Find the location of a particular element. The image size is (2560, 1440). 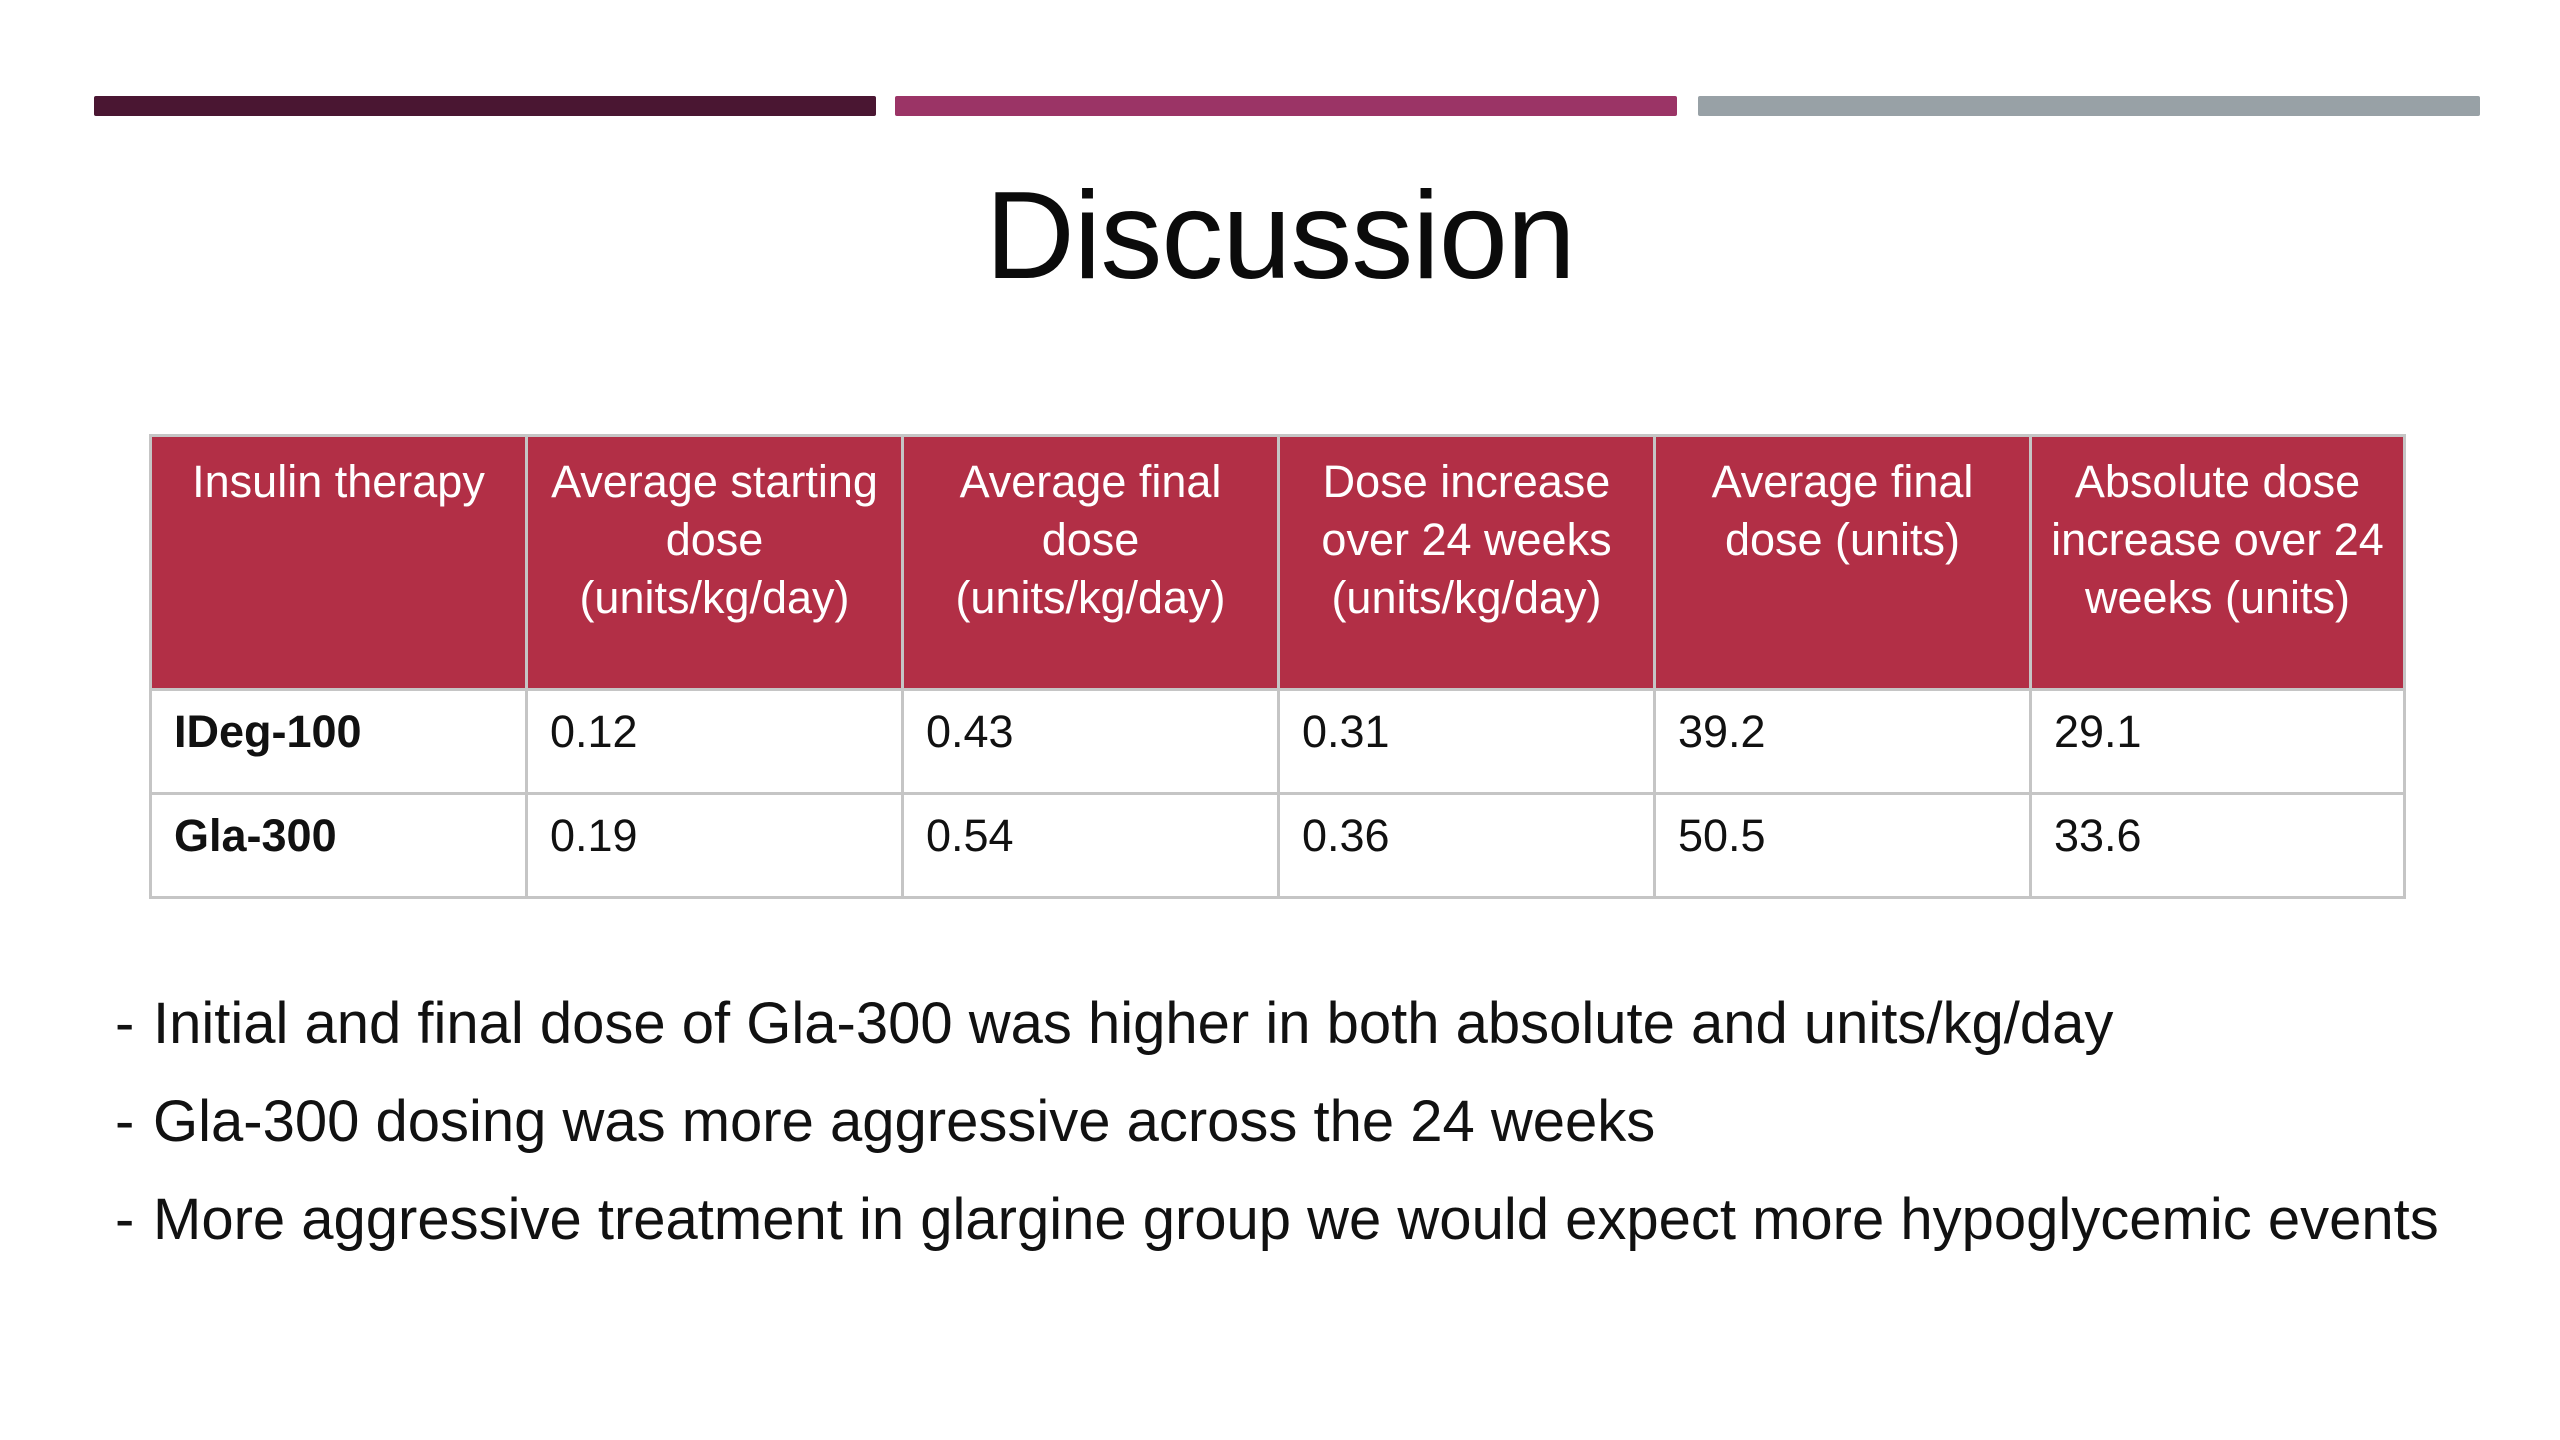

table-cell: 50.5 is located at coordinates (1842, 845).